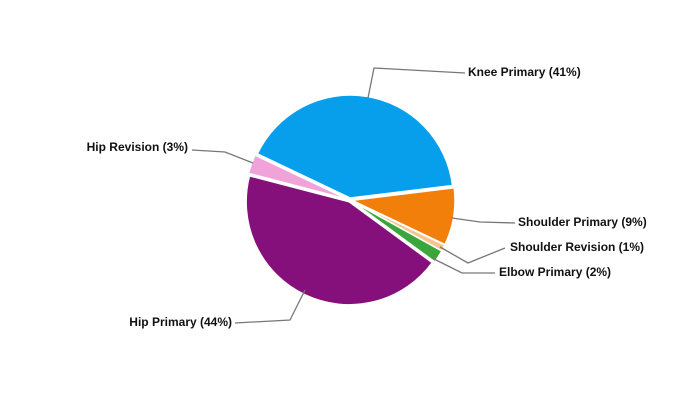 This screenshot has height=400, width=700. What do you see at coordinates (577, 247) in the screenshot?
I see `slice-label: Shoulder Revision (1%)` at bounding box center [577, 247].